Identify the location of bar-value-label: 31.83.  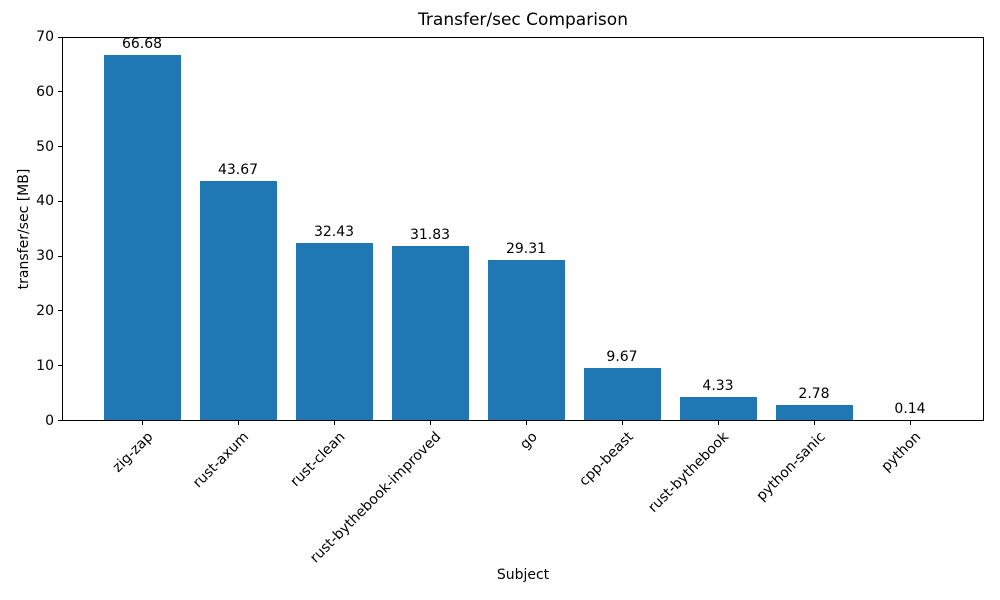
(430, 235).